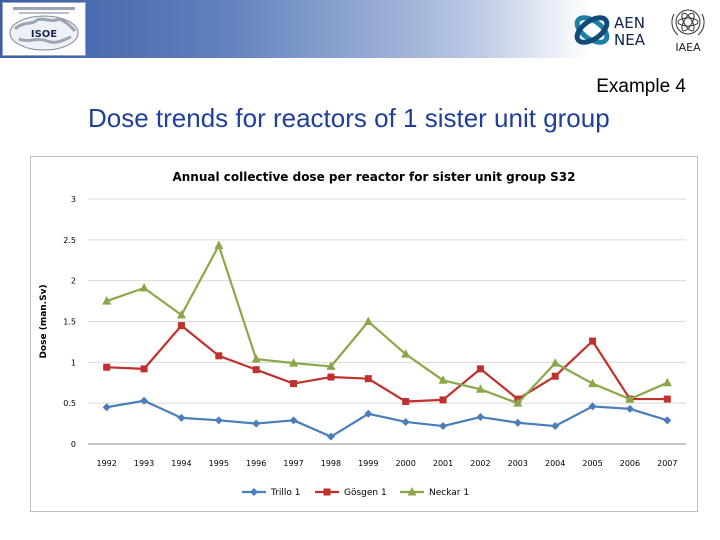 The height and width of the screenshot is (540, 720). I want to click on x-tick-label: 1994, so click(181, 463).